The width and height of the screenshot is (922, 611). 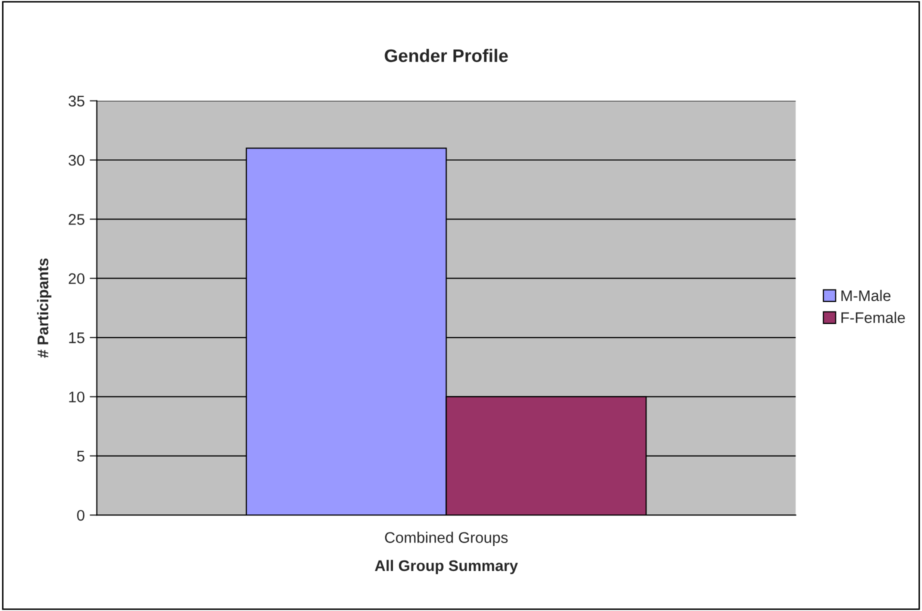 I want to click on y-tick-label: 5, so click(x=80, y=456).